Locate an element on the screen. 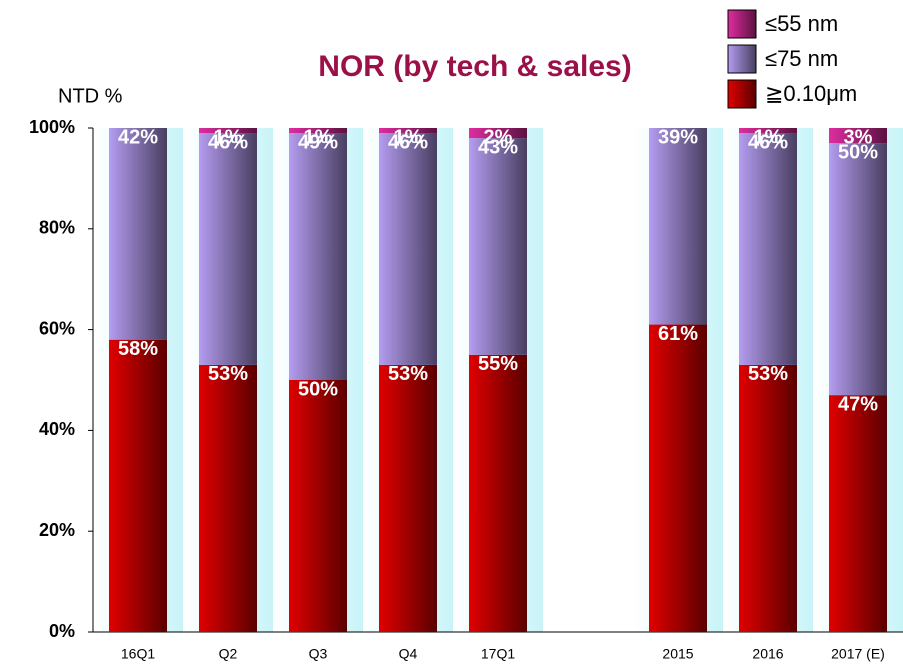 The height and width of the screenshot is (668, 903). data-label: 42% is located at coordinates (138, 137).